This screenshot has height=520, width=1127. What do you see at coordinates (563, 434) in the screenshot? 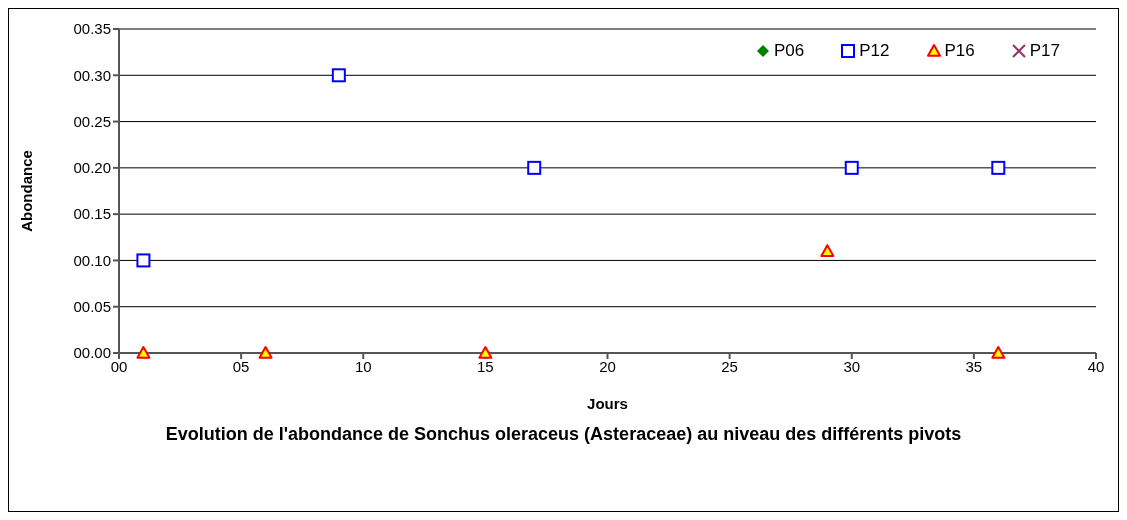
I see `text: Evolution de l'abondance de Sonchus oleraceus (Asteraceae) au niveau des différents pivots` at bounding box center [563, 434].